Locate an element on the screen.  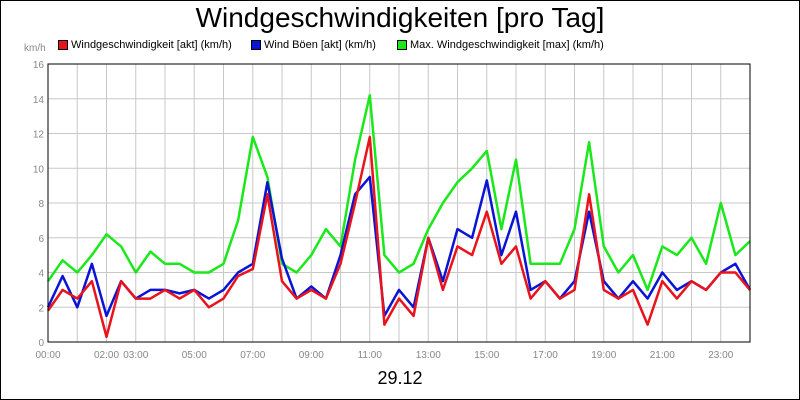
x-tick-label: 05:00 is located at coordinates (194, 355).